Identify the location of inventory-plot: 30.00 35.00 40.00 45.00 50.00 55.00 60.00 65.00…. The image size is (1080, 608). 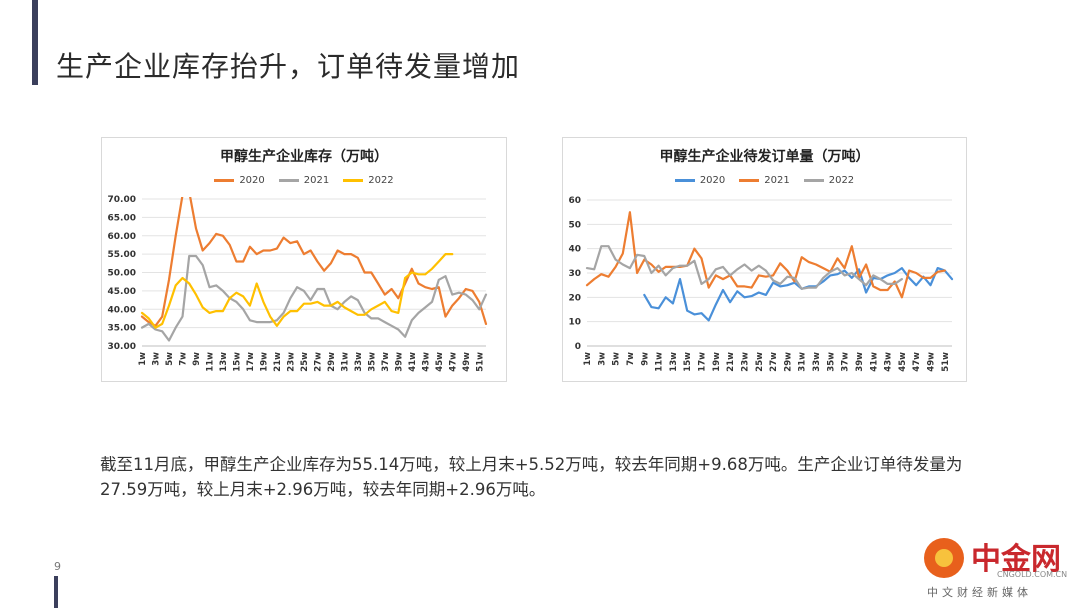
(298, 283).